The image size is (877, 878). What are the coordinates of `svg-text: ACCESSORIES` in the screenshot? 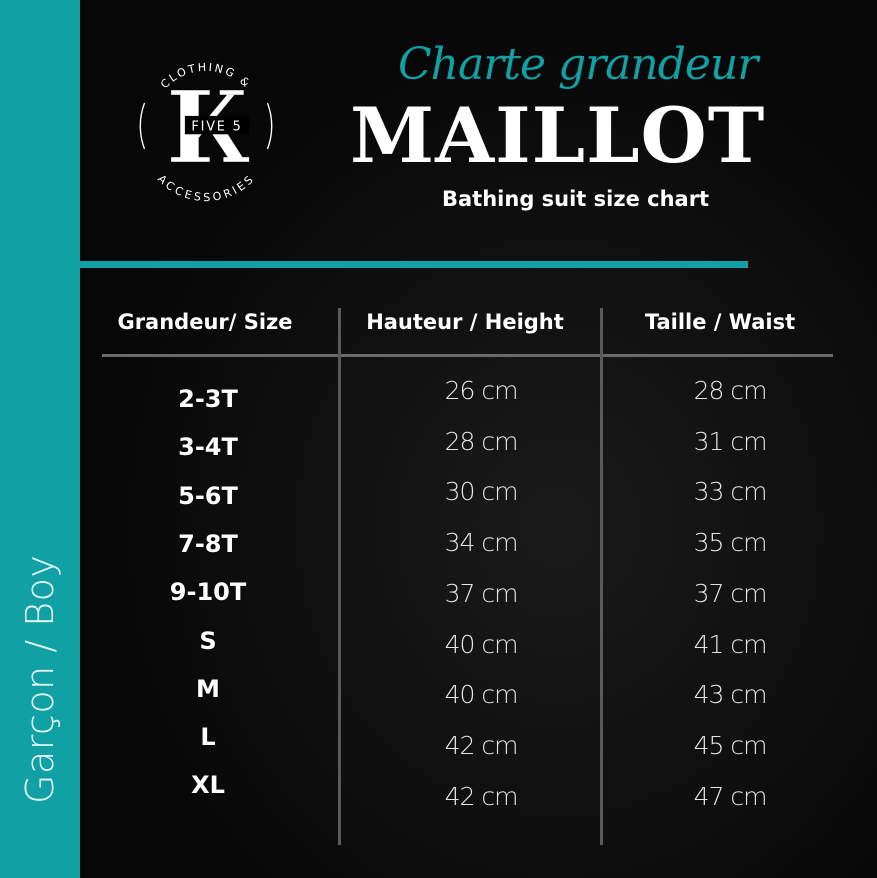 It's located at (206, 188).